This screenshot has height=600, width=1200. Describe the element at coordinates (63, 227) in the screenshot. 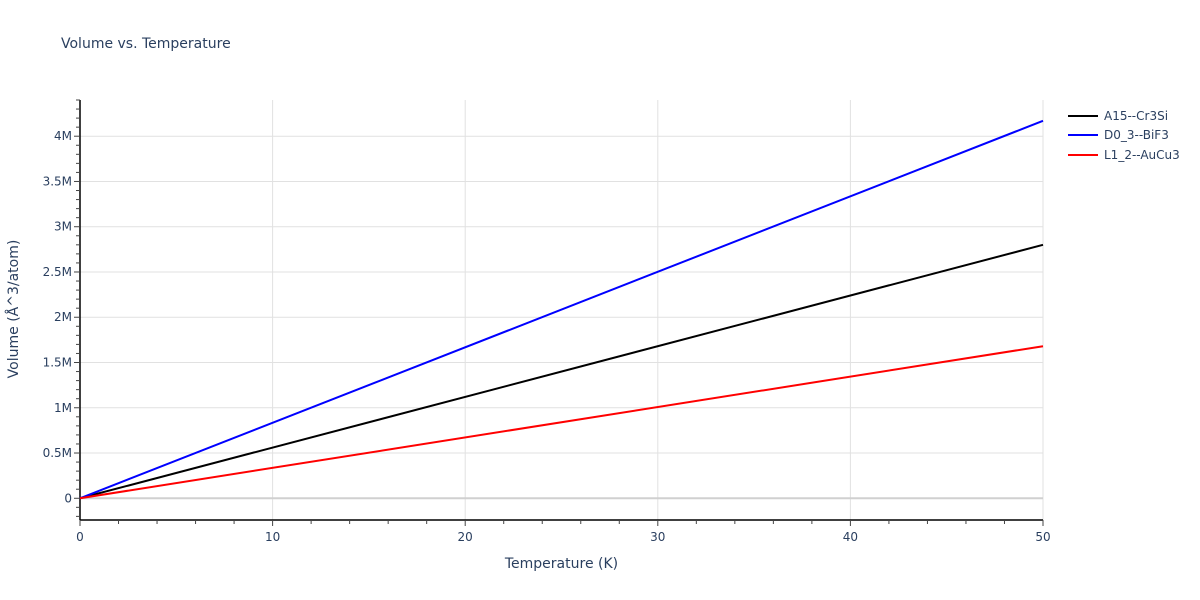

I see `y-tick-label: 3M` at that location.